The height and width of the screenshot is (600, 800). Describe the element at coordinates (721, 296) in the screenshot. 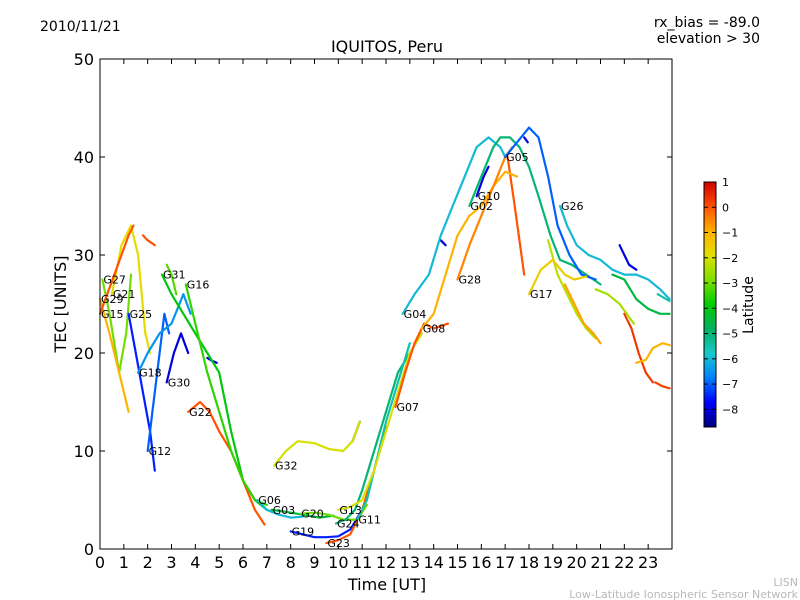

I see `colorbar-ticks: 1 0 −1 −2 −3 −4 −5 −6 −7 −8` at that location.